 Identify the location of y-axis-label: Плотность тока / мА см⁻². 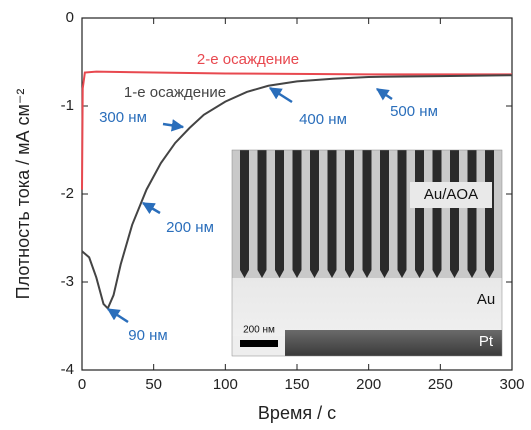
(23, 194).